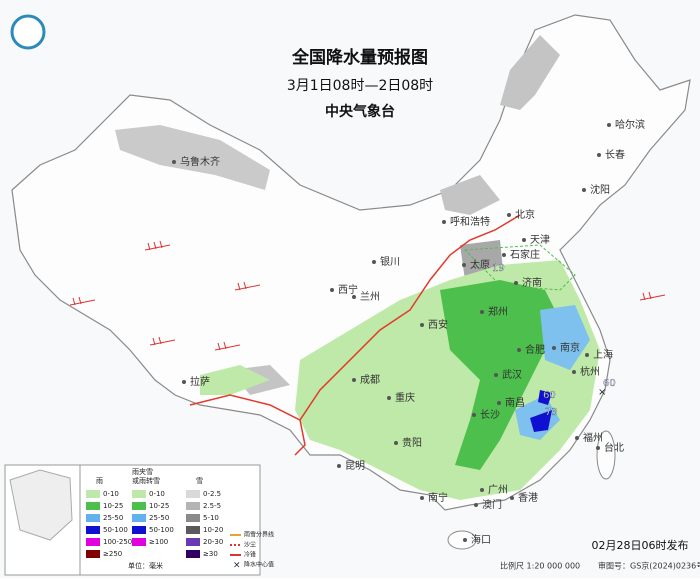  Describe the element at coordinates (211, 518) in the screenshot. I see `legend-label: 5-10` at that location.